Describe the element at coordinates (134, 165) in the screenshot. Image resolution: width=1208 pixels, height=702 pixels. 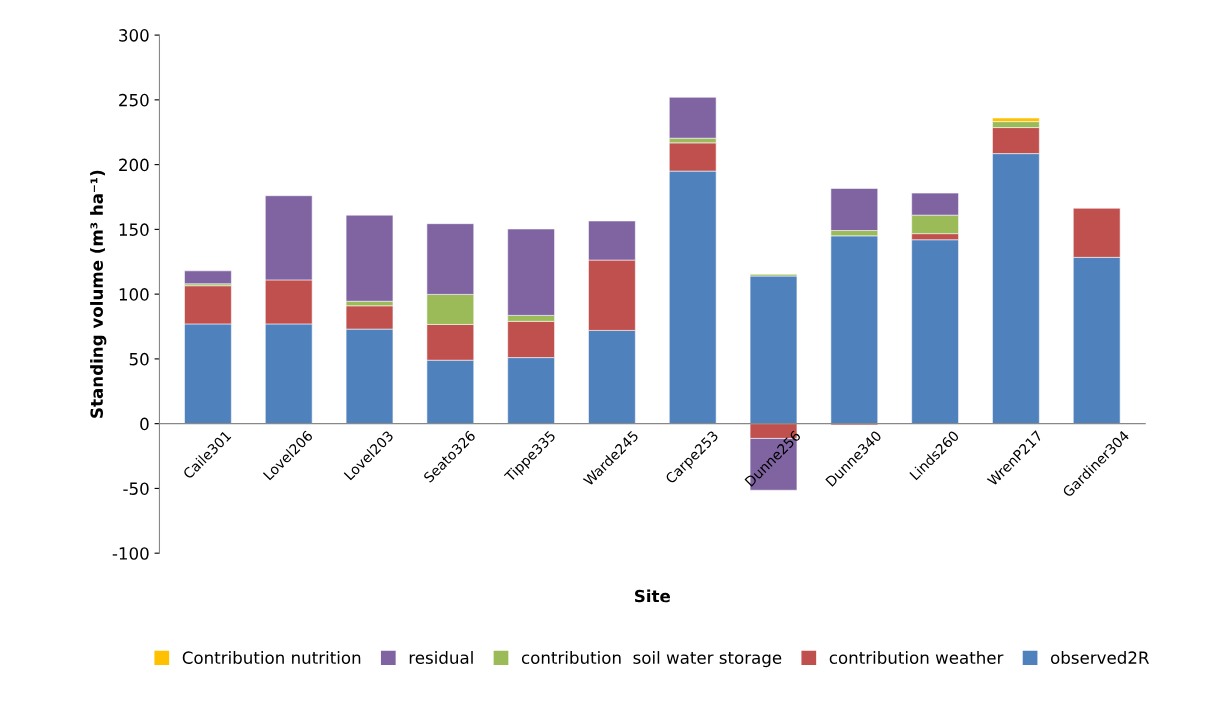
I see `y-tick-label: 200` at that location.